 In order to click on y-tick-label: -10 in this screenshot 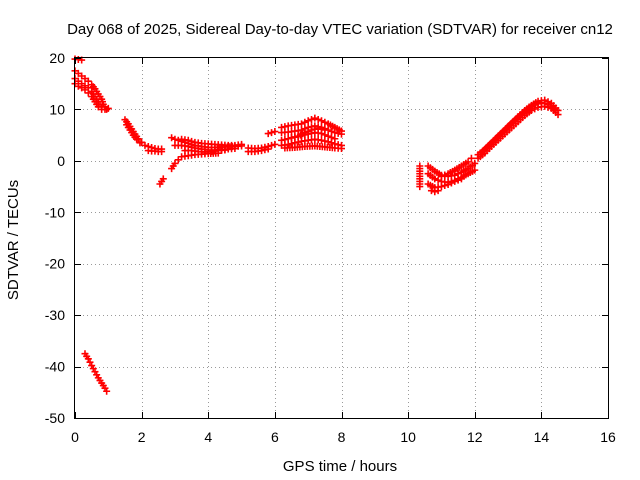, I will do `click(55, 212)`.